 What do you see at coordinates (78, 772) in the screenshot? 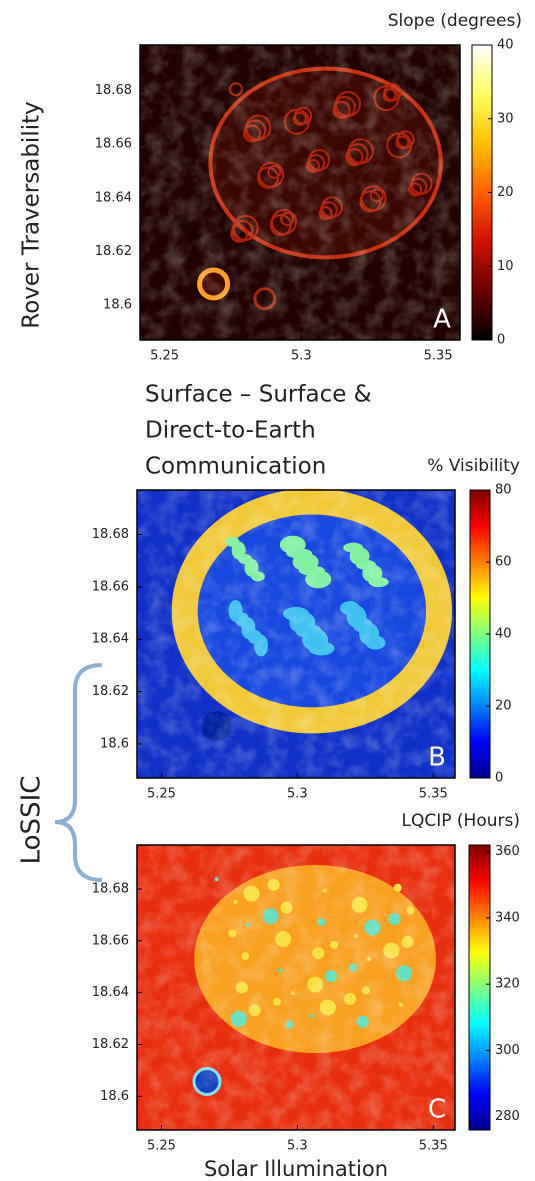
I see `bracket` at bounding box center [78, 772].